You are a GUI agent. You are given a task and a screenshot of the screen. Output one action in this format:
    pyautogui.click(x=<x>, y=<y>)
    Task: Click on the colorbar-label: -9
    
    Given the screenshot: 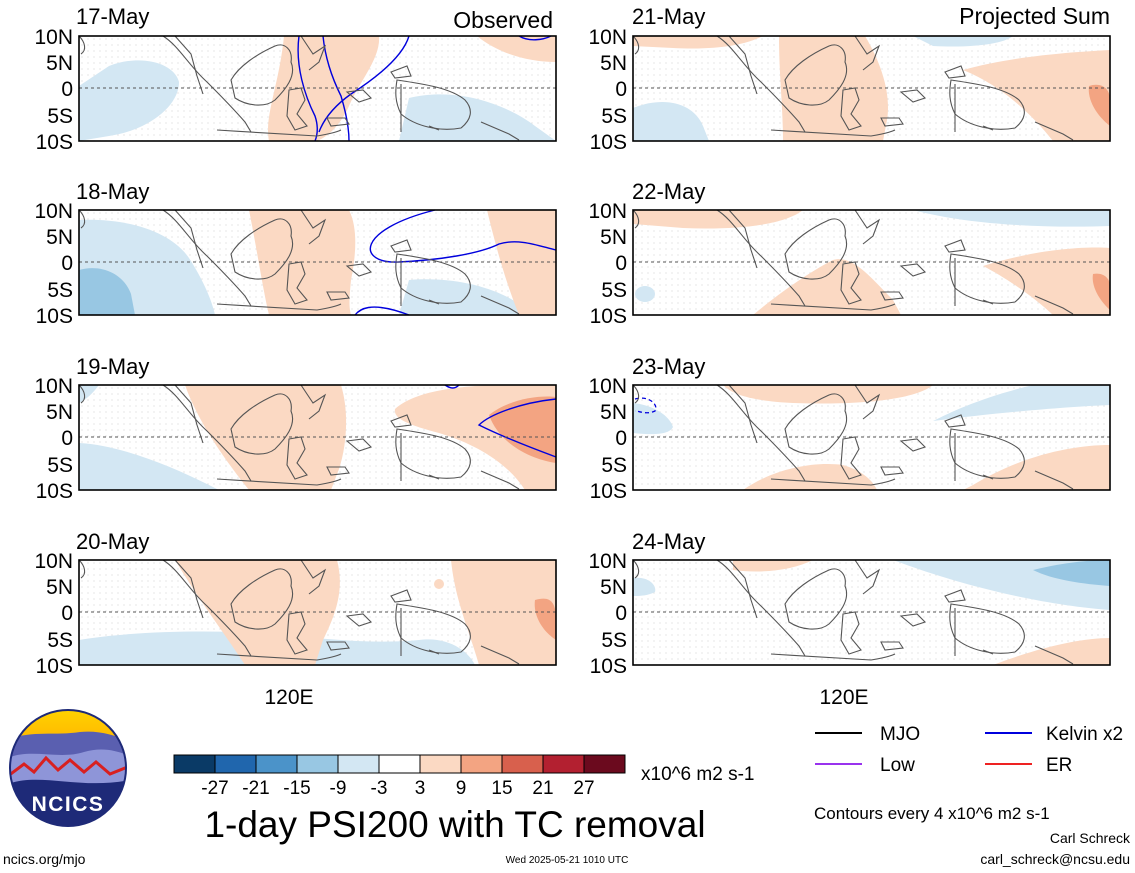 What is the action you would take?
    pyautogui.click(x=338, y=788)
    